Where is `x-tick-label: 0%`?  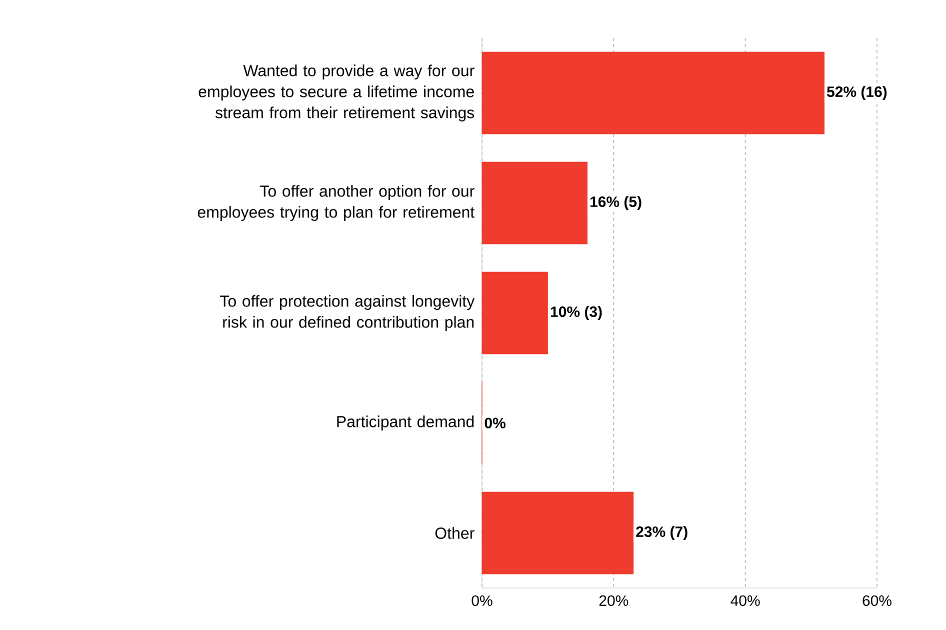
x-tick-label: 0% is located at coordinates (482, 600).